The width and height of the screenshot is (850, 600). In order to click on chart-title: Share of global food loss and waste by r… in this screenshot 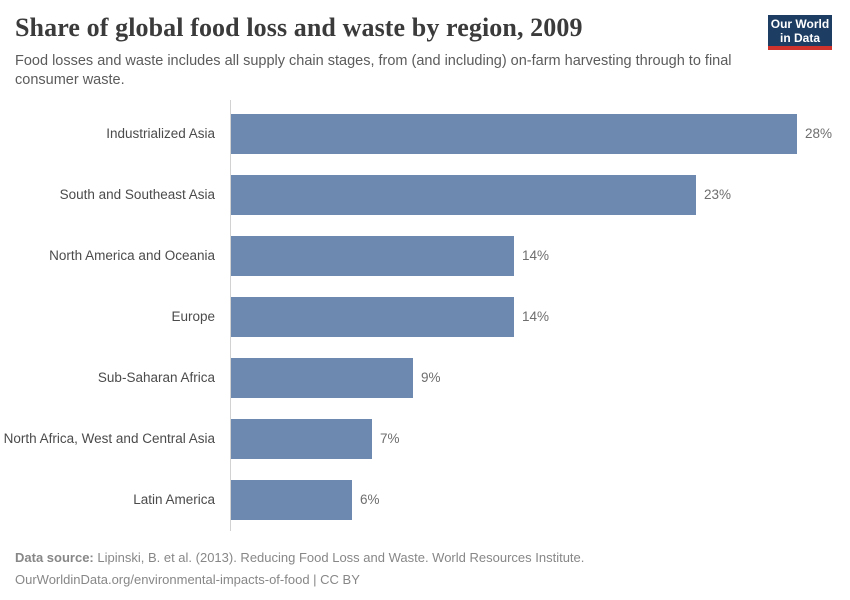, I will do `click(299, 27)`.